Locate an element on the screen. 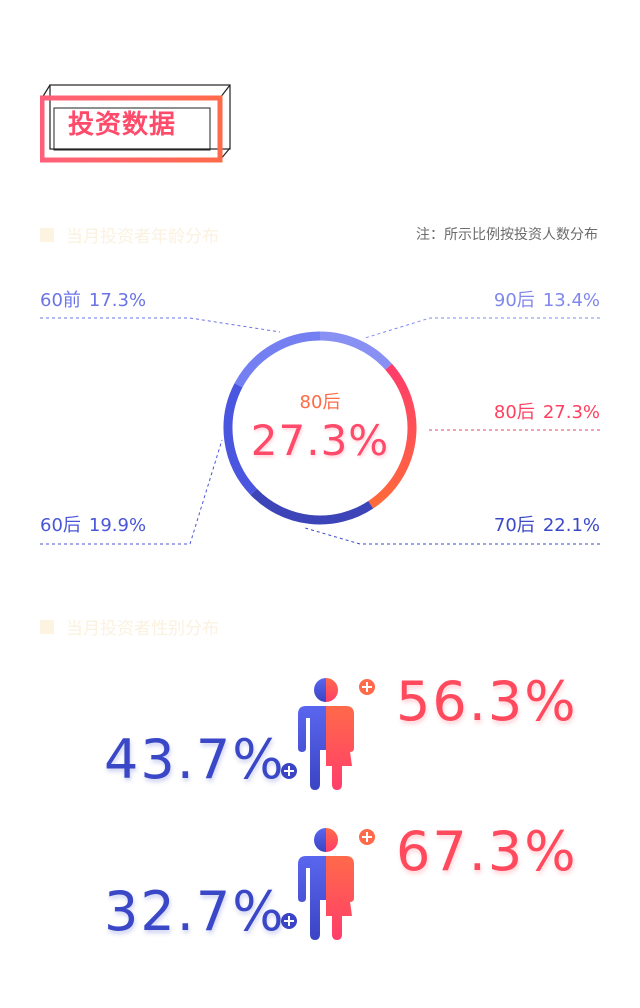 This screenshot has height=1008, width=640. female-percentage-1: 56.3% is located at coordinates (487, 701).